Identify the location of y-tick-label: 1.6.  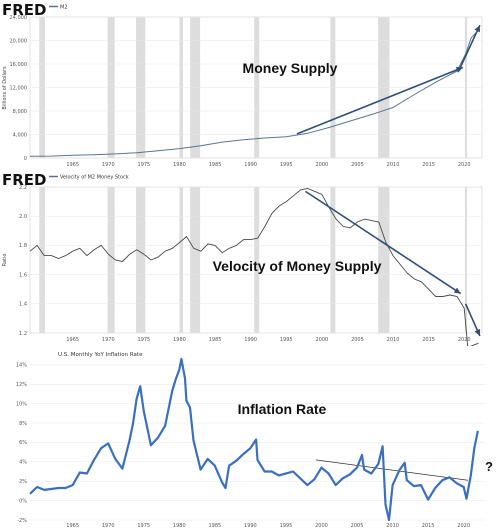
(23, 275).